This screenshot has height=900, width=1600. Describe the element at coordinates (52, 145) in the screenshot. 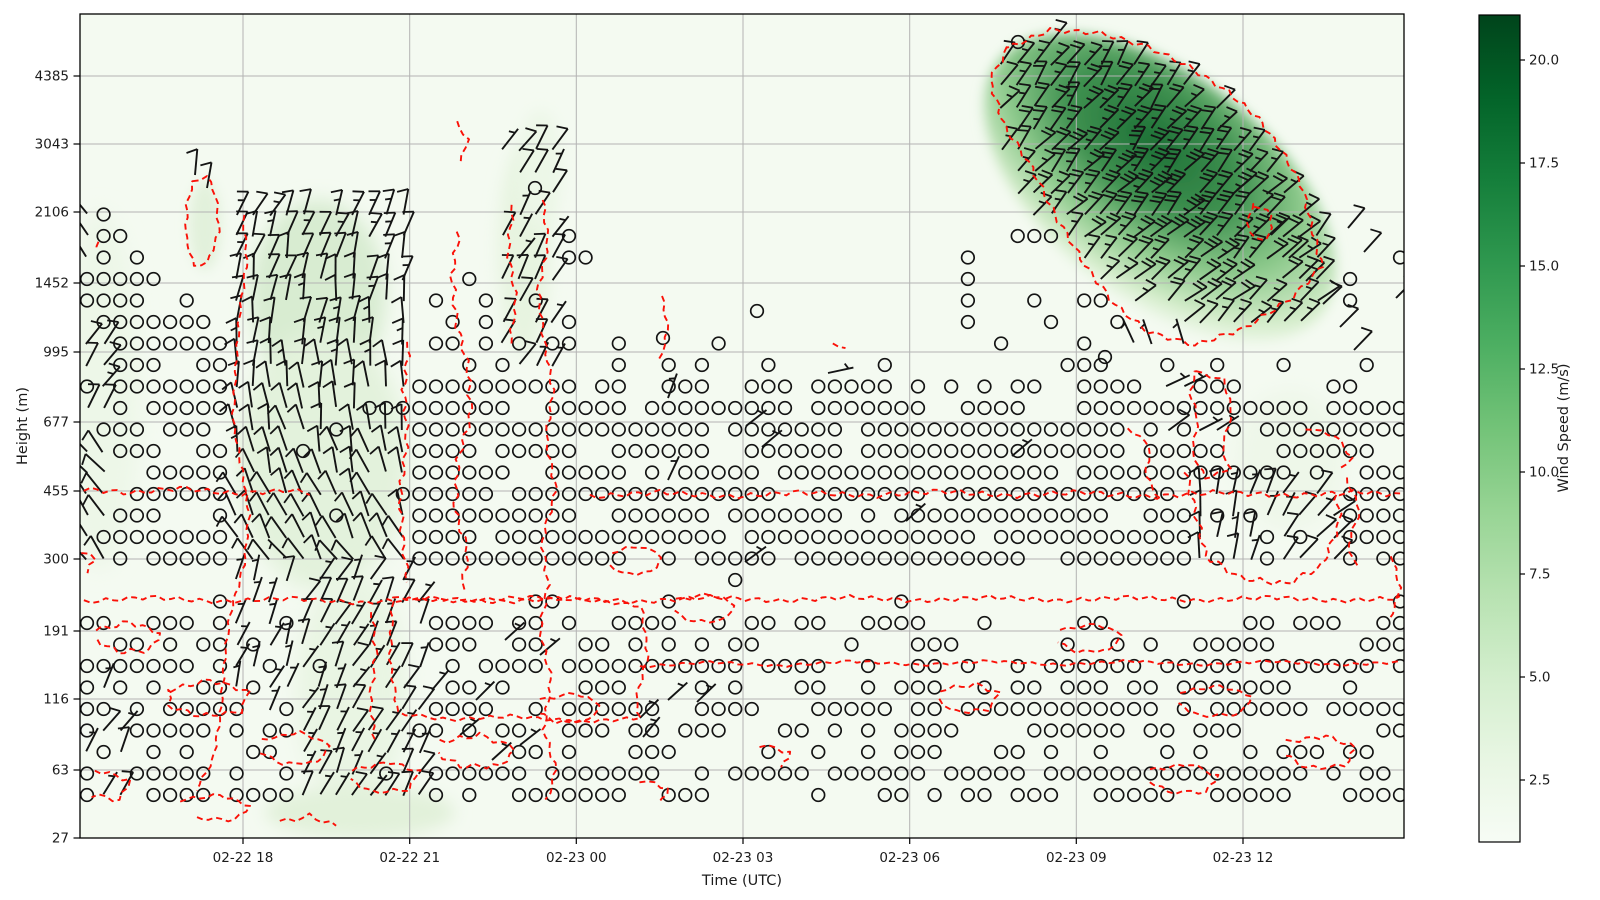

I see `y-tick-label: 3043` at that location.